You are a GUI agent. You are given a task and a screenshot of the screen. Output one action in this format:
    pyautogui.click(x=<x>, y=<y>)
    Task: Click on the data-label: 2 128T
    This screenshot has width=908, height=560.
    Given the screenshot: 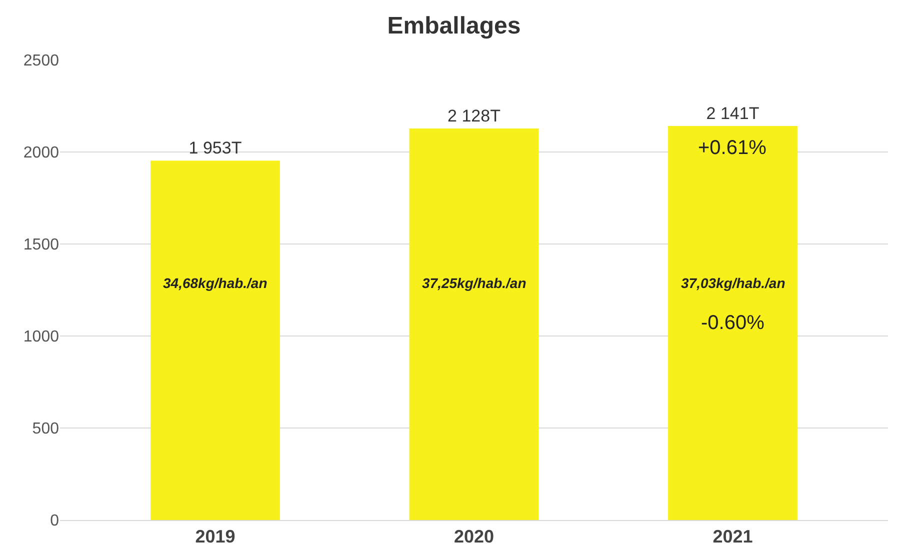 What is the action you would take?
    pyautogui.click(x=474, y=116)
    